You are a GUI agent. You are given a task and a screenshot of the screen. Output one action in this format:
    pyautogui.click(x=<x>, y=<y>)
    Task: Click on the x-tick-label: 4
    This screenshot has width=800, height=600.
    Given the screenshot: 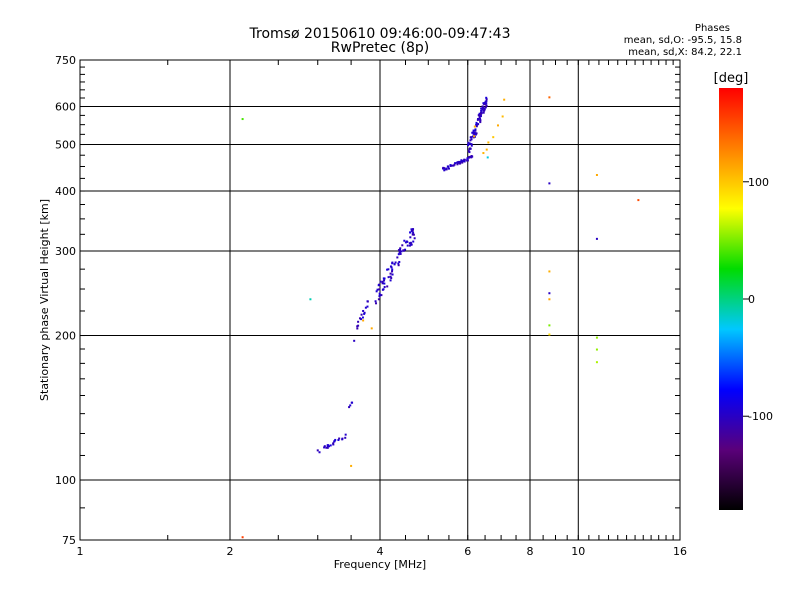 What is the action you would take?
    pyautogui.click(x=380, y=551)
    